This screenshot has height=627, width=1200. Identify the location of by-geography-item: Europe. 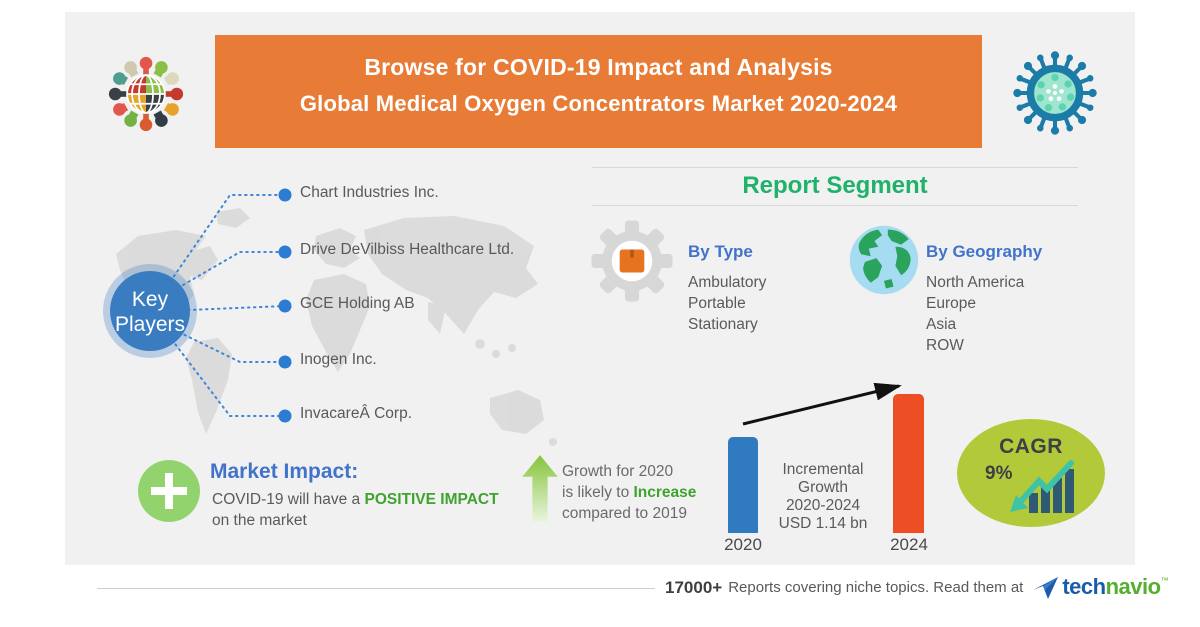
(951, 303).